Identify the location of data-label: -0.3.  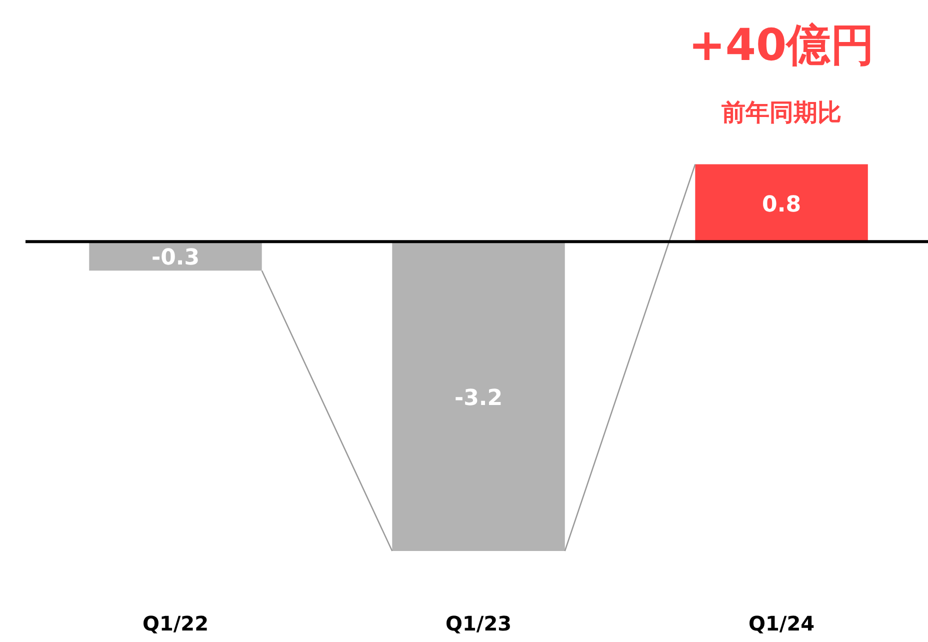
(175, 258).